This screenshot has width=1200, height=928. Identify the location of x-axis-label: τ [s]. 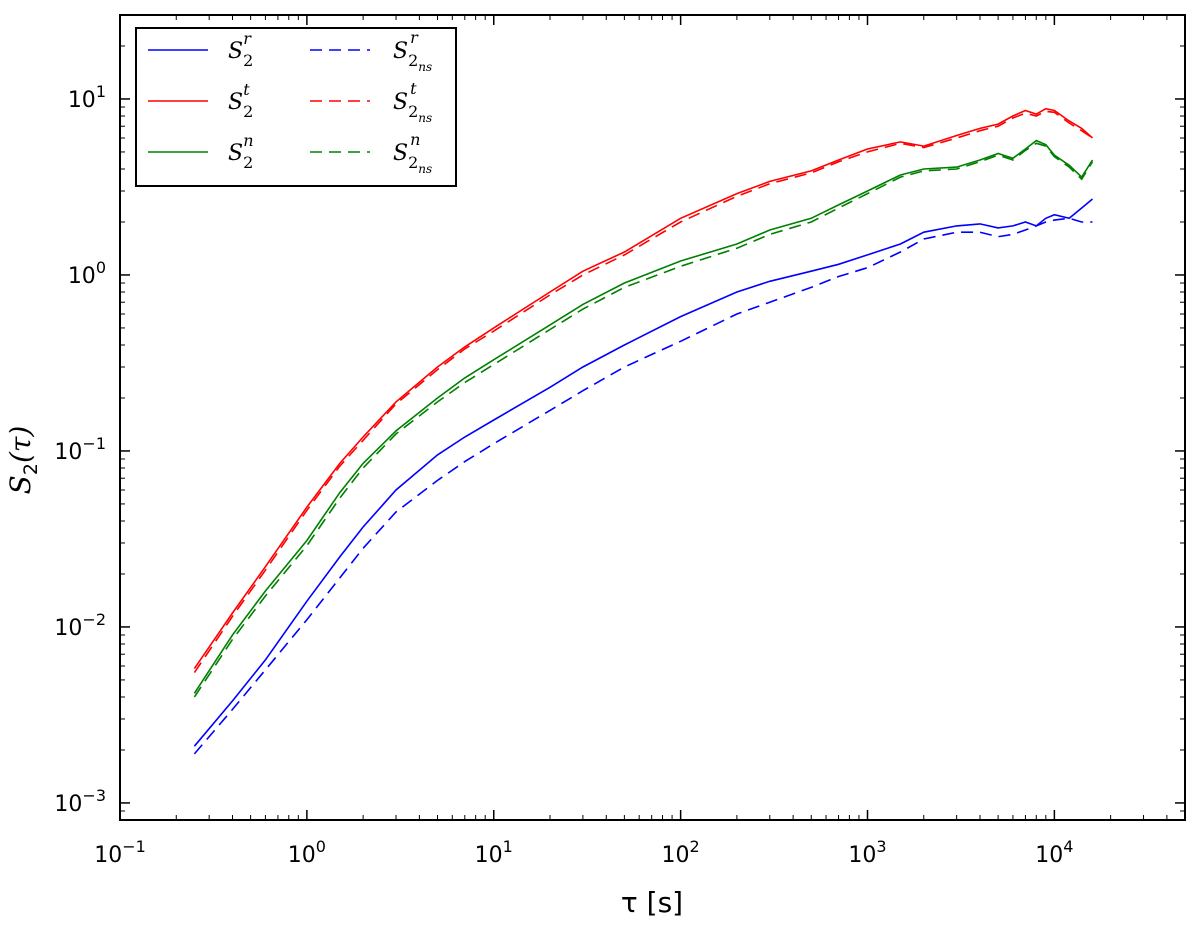
(652, 902).